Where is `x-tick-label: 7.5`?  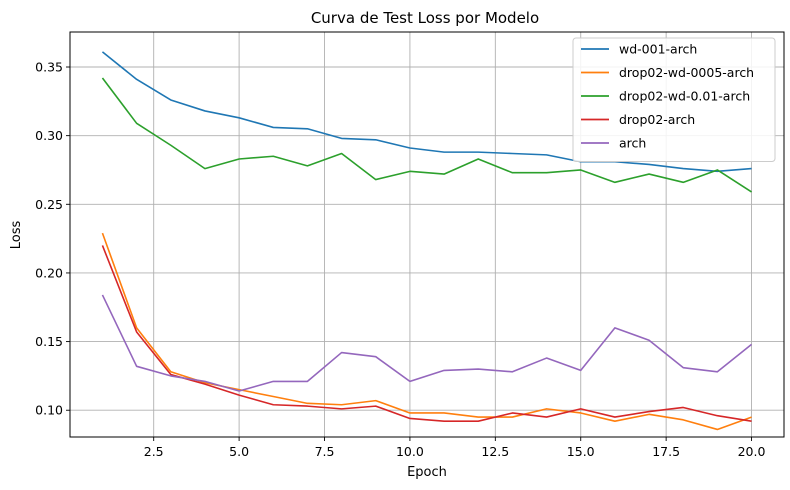 x-tick-label: 7.5 is located at coordinates (325, 451).